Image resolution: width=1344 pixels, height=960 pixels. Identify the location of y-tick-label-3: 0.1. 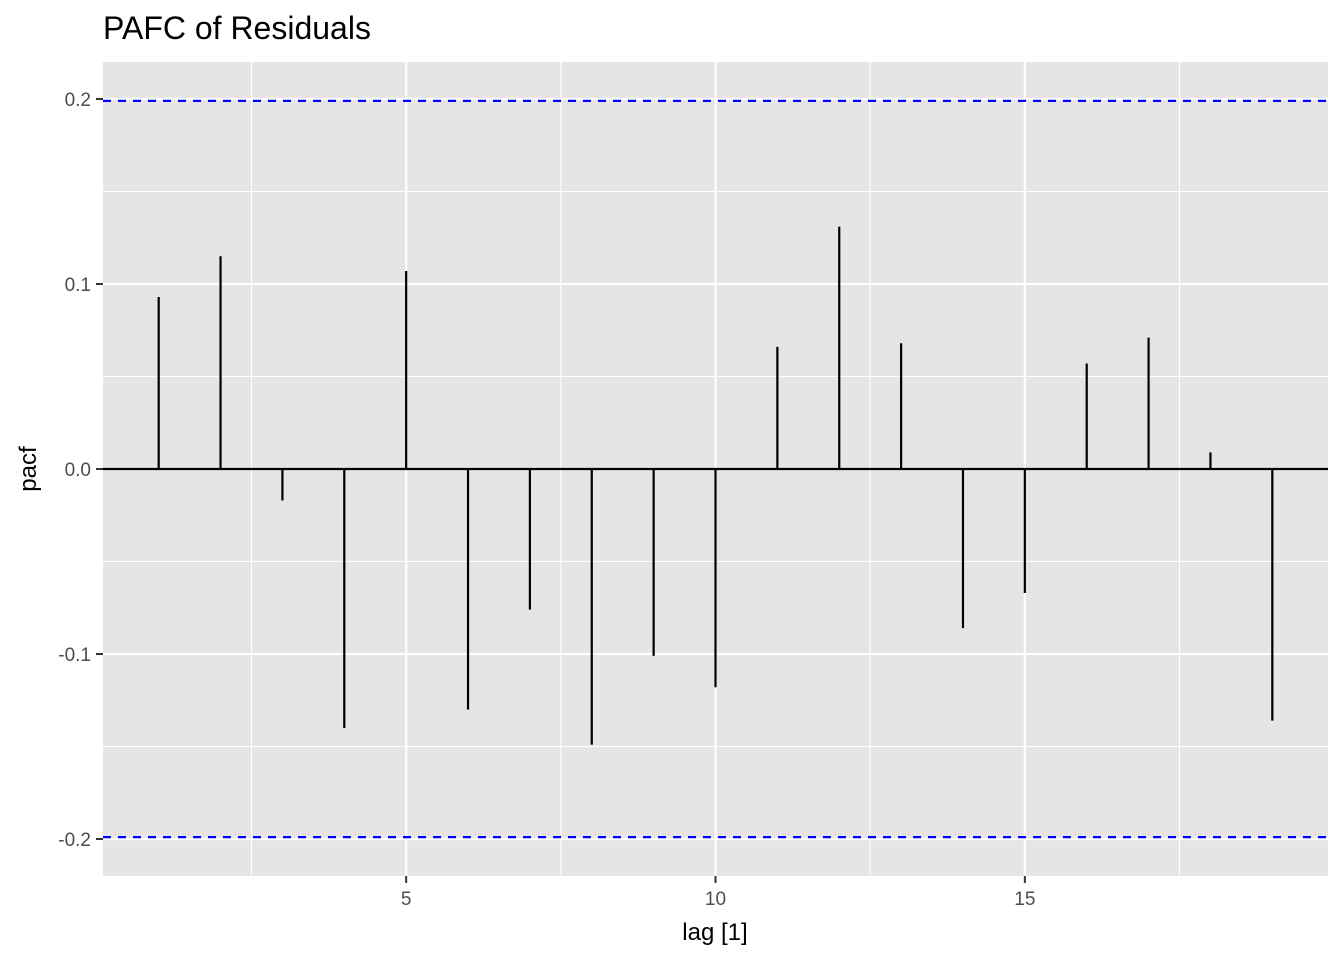
(78, 285).